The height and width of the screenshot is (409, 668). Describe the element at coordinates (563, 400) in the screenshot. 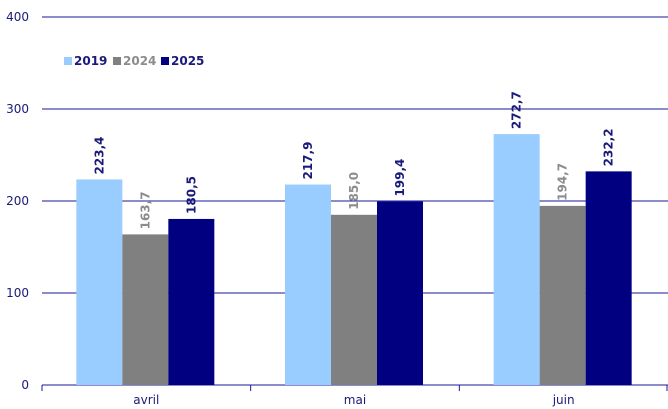

I see `x-category-label: juin` at that location.